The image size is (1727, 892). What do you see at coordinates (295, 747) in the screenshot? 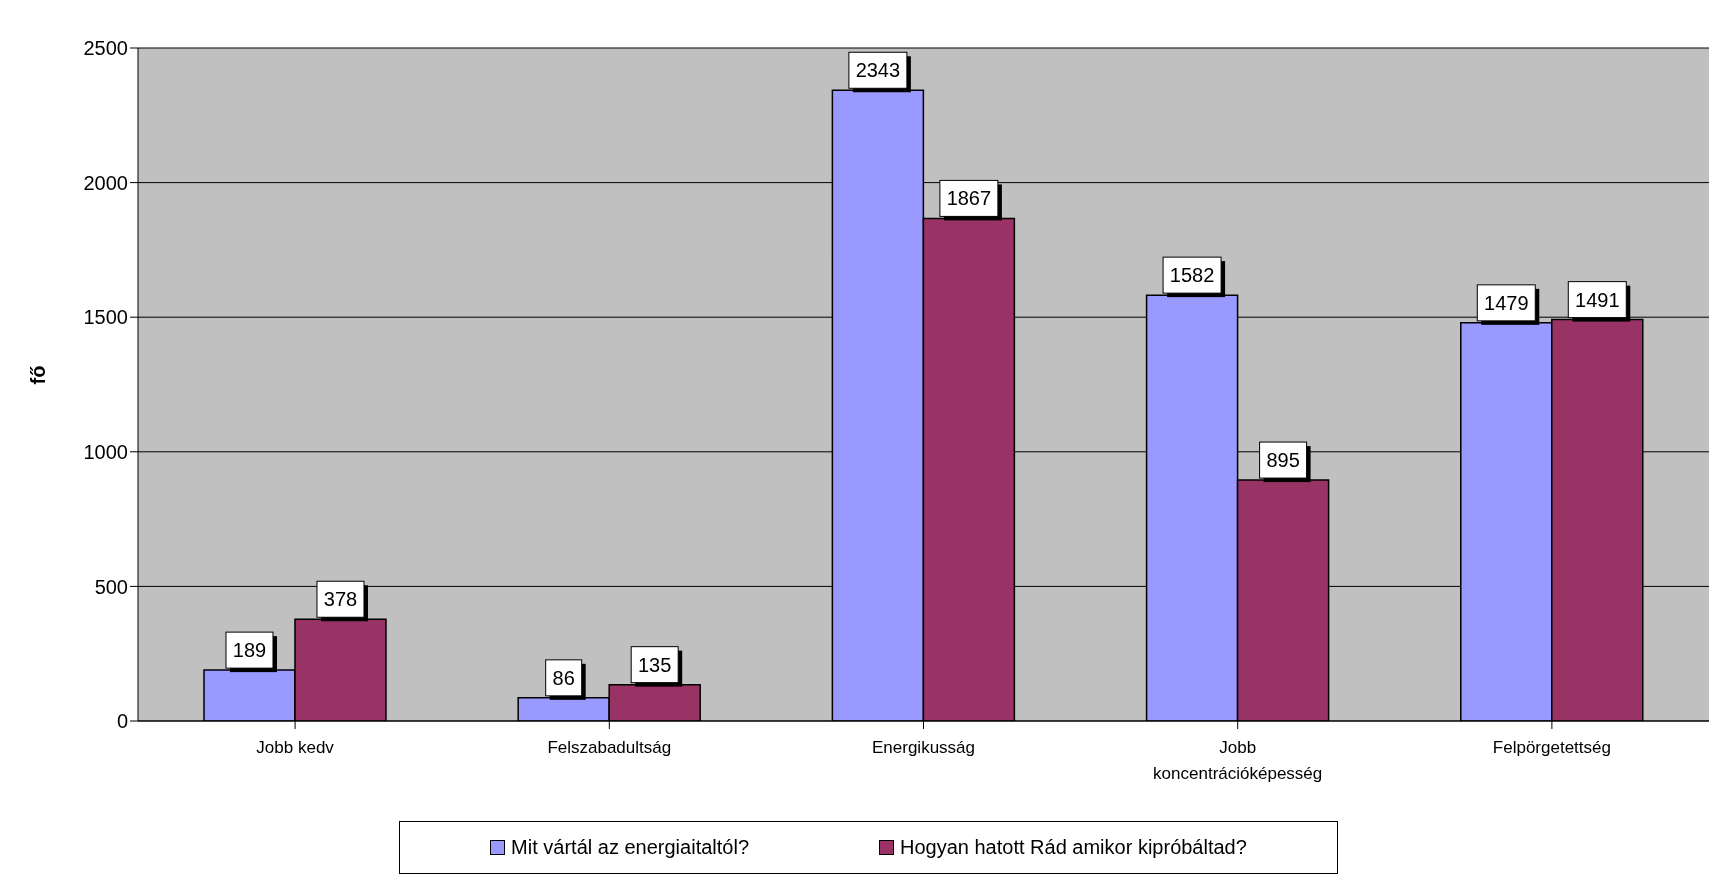
I see `x-tick-label: Jobb kedv` at bounding box center [295, 747].